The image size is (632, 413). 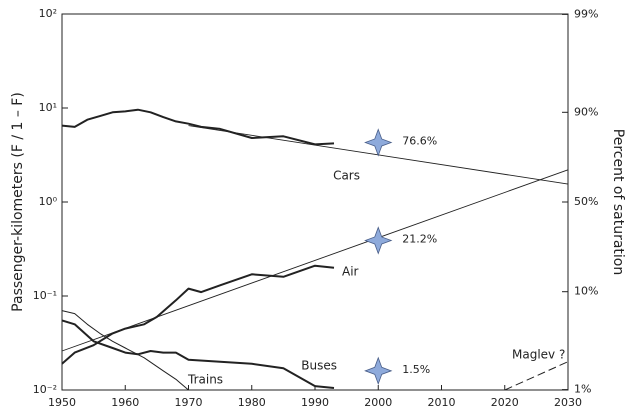 I want to click on marker-label: 21.2%, so click(x=419, y=238).